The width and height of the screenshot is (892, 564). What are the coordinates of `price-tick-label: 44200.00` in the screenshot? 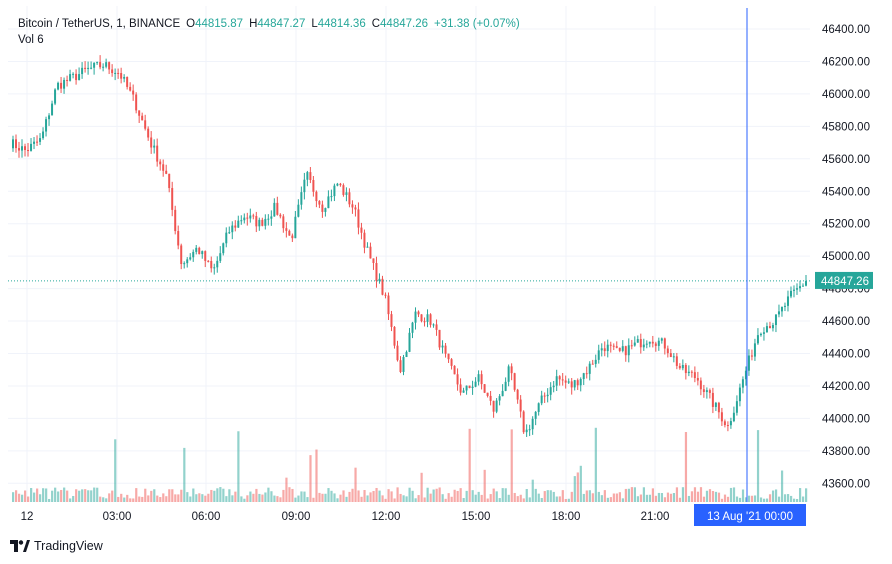 It's located at (846, 387).